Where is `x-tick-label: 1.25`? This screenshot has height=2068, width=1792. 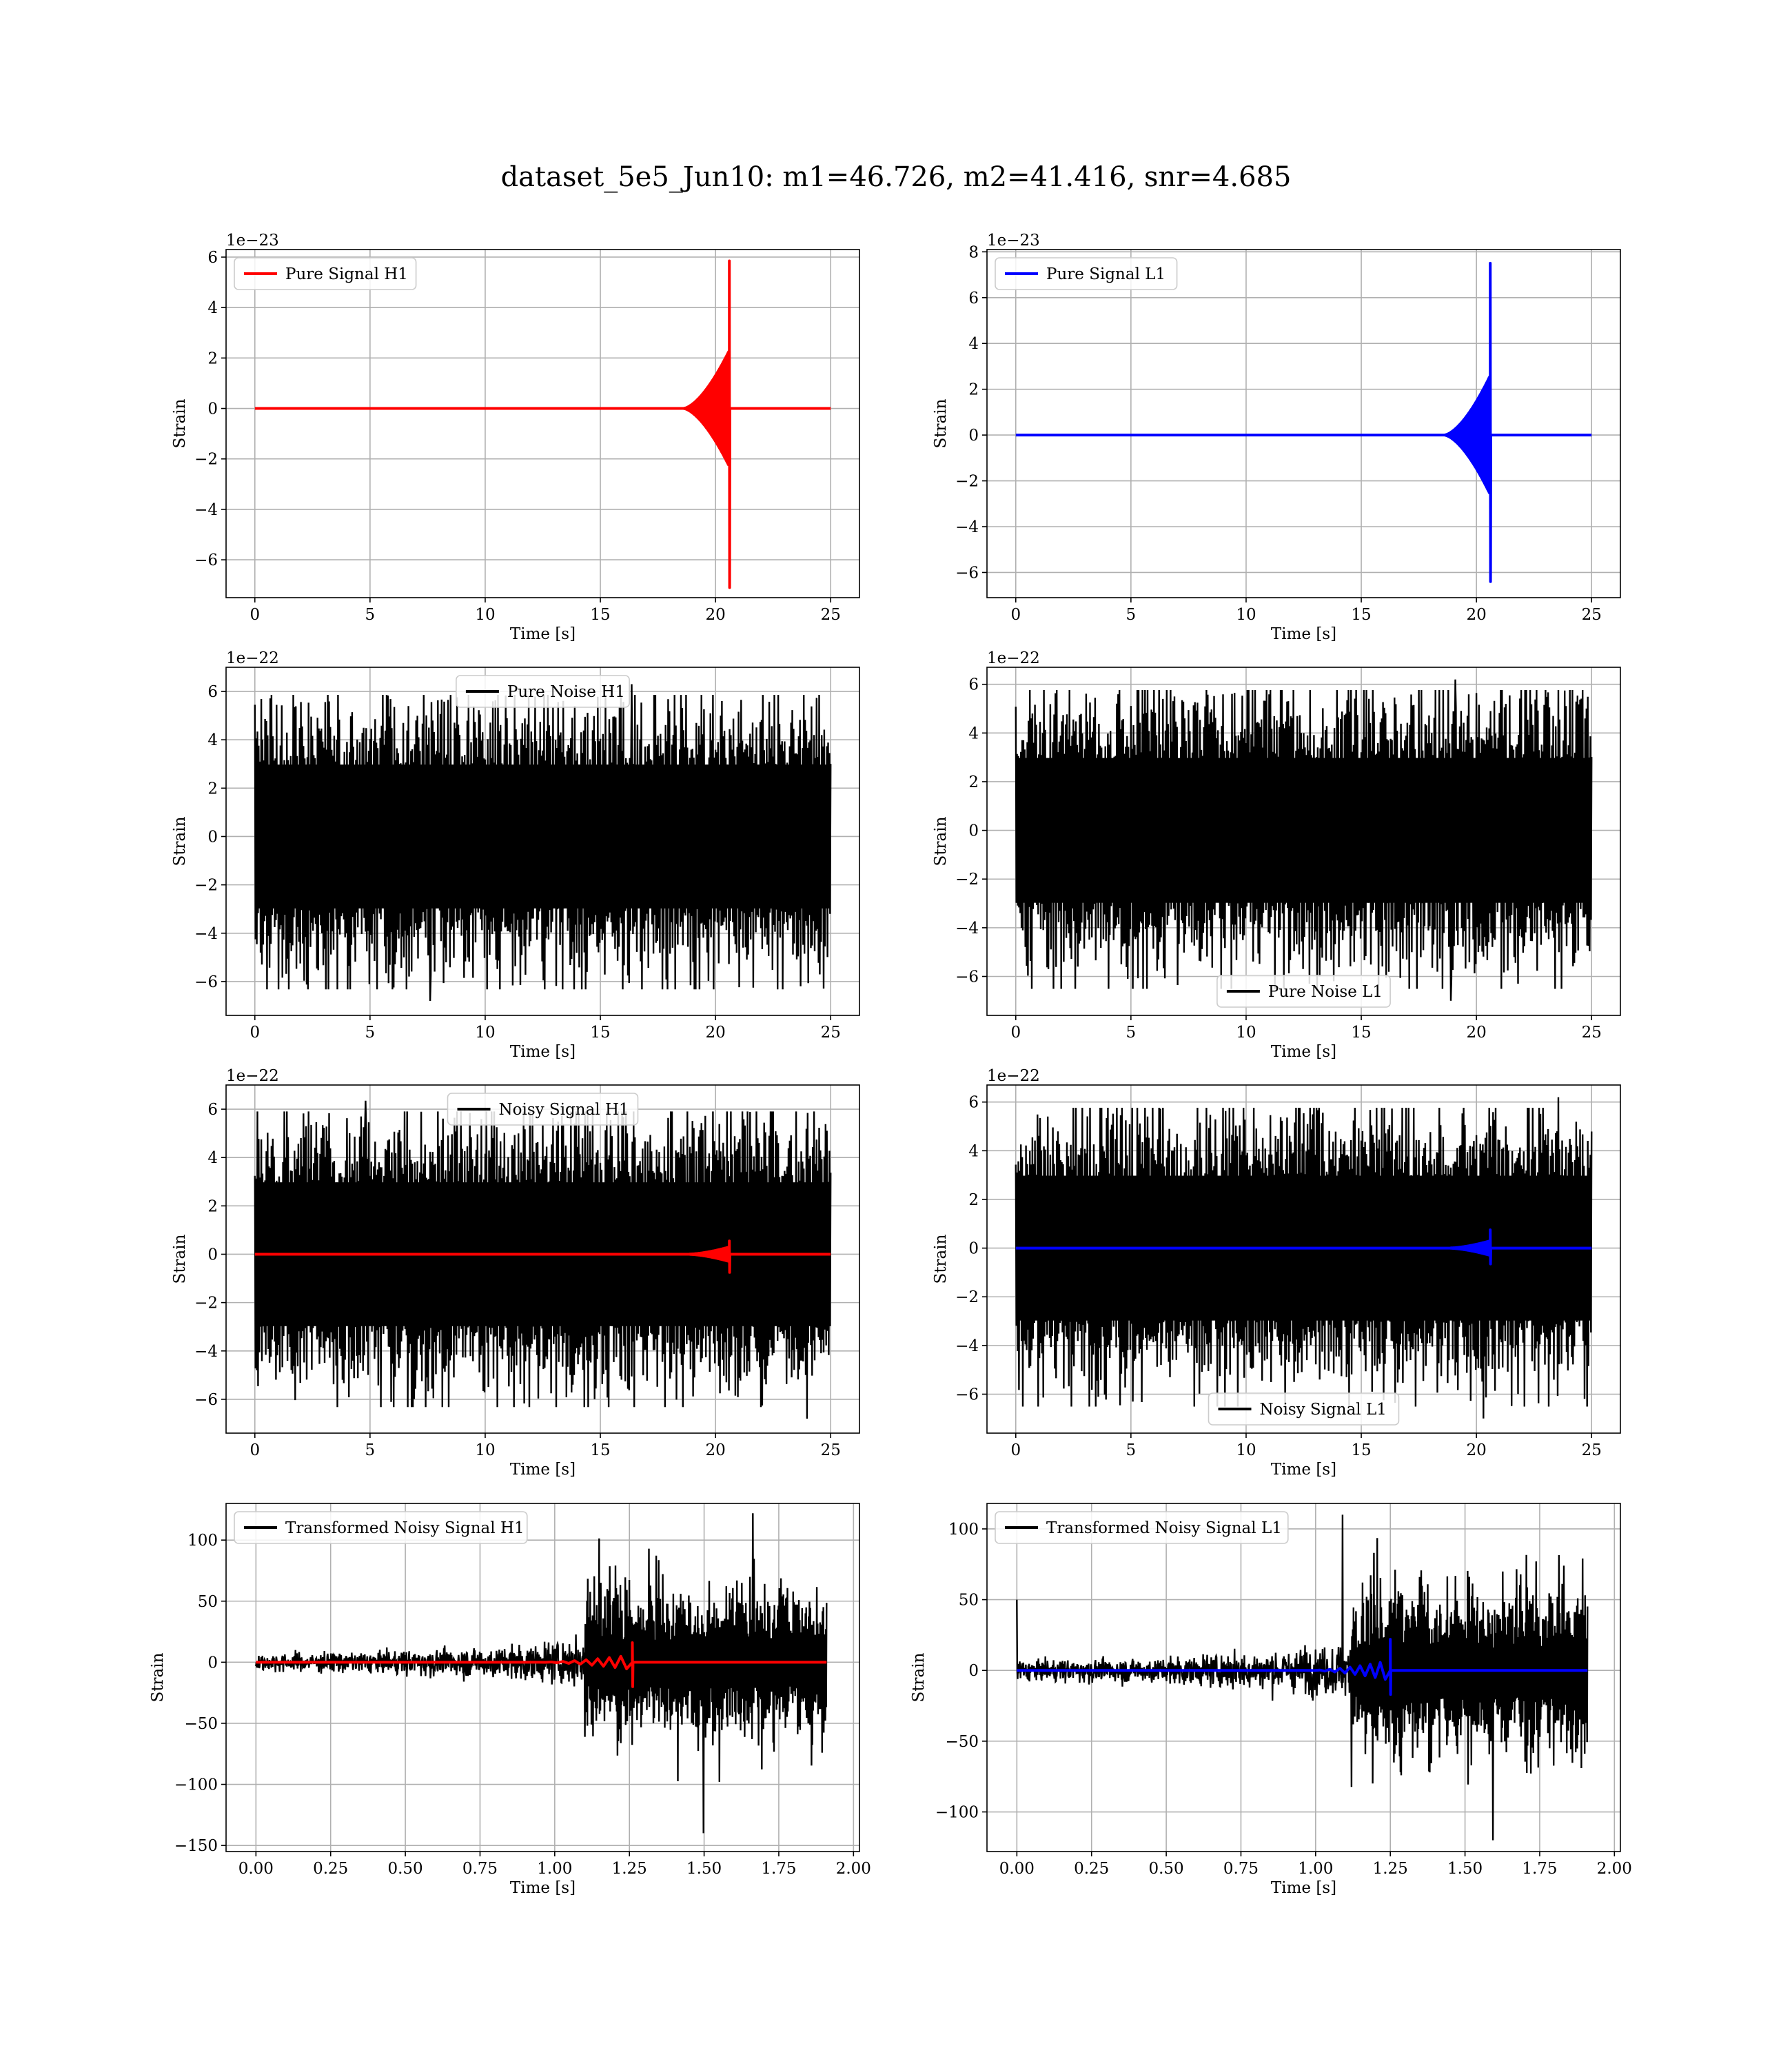
x-tick-label: 1.25 is located at coordinates (629, 1869).